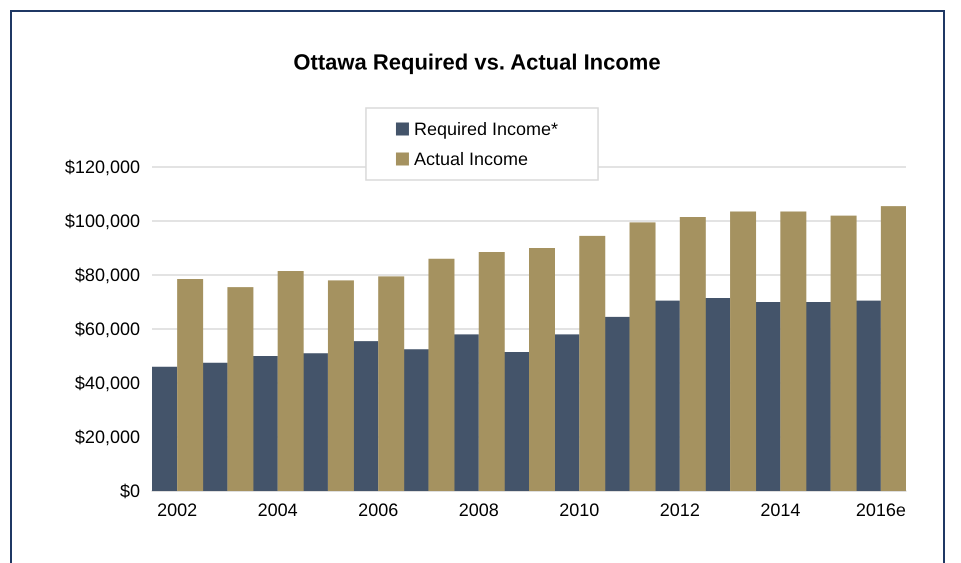 The image size is (961, 563). What do you see at coordinates (107, 437) in the screenshot?
I see `y-tick-label: $20,000` at bounding box center [107, 437].